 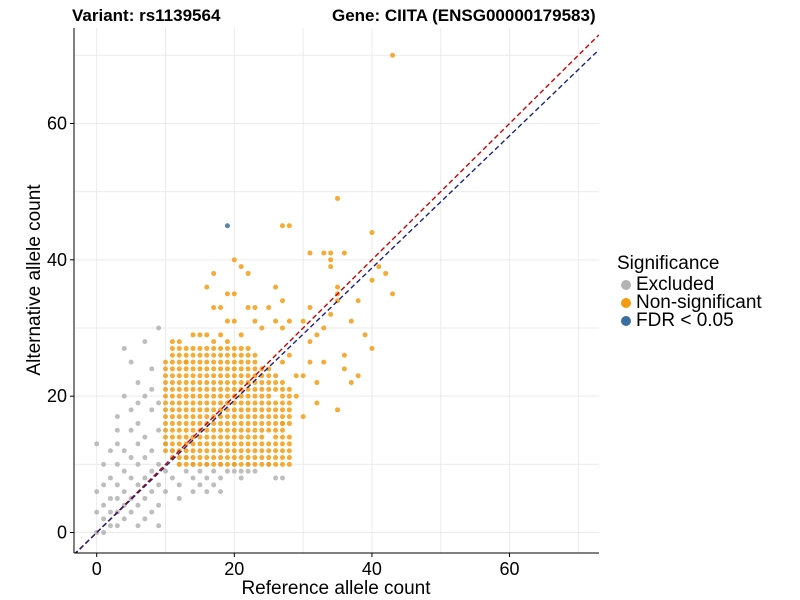 What do you see at coordinates (57, 396) in the screenshot?
I see `y-tick-label: 20` at bounding box center [57, 396].